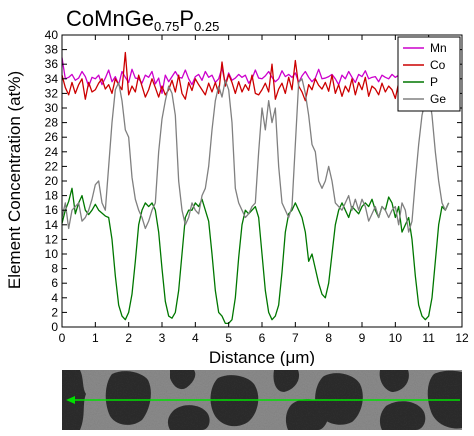 The width and height of the screenshot is (474, 436). I want to click on x-tick-label: 12, so click(462, 338).